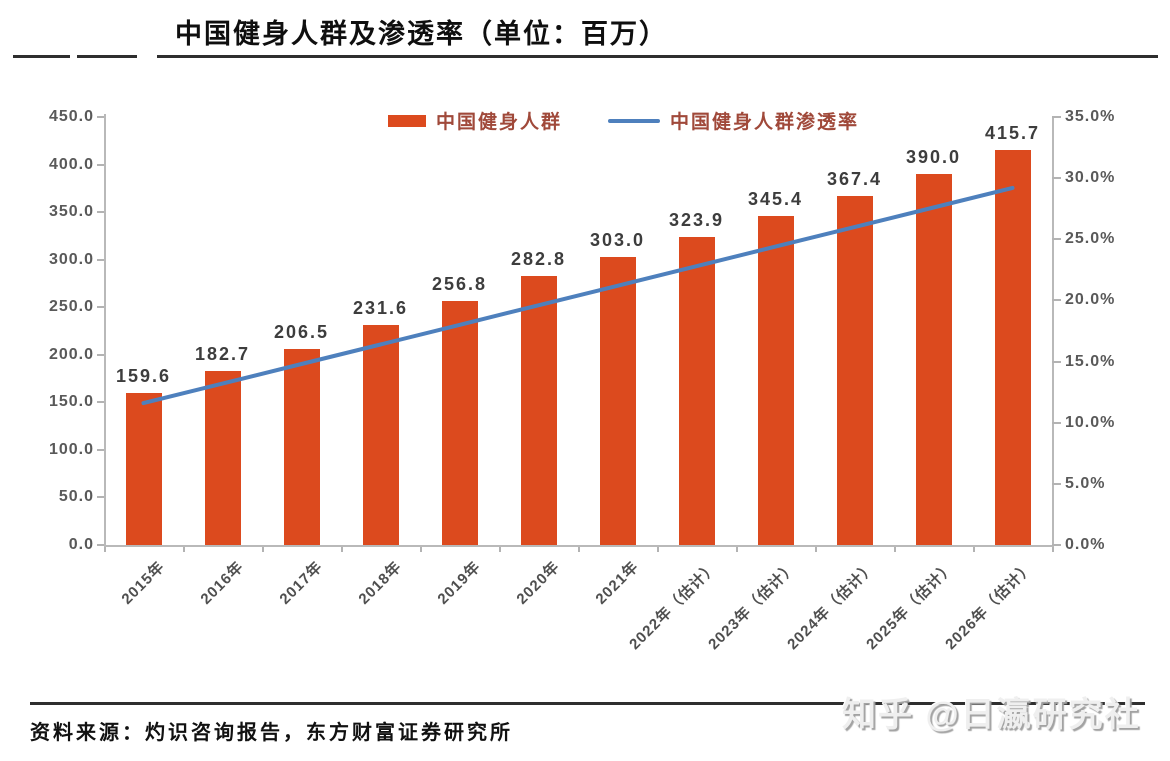  Describe the element at coordinates (1090, 361) in the screenshot. I see `secondary-y-axis-tick-label: 15.0%` at that location.